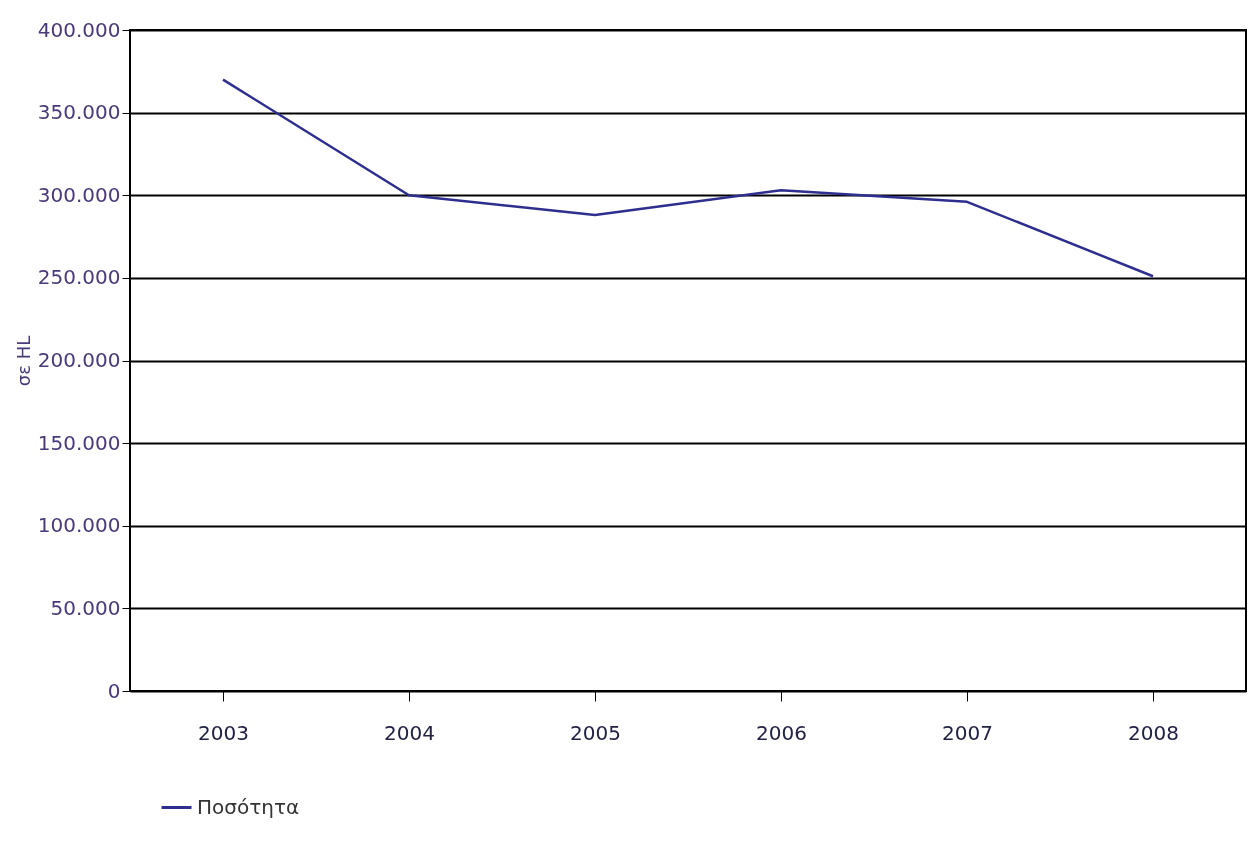  I want to click on y-tick-label: 0, so click(114, 690).